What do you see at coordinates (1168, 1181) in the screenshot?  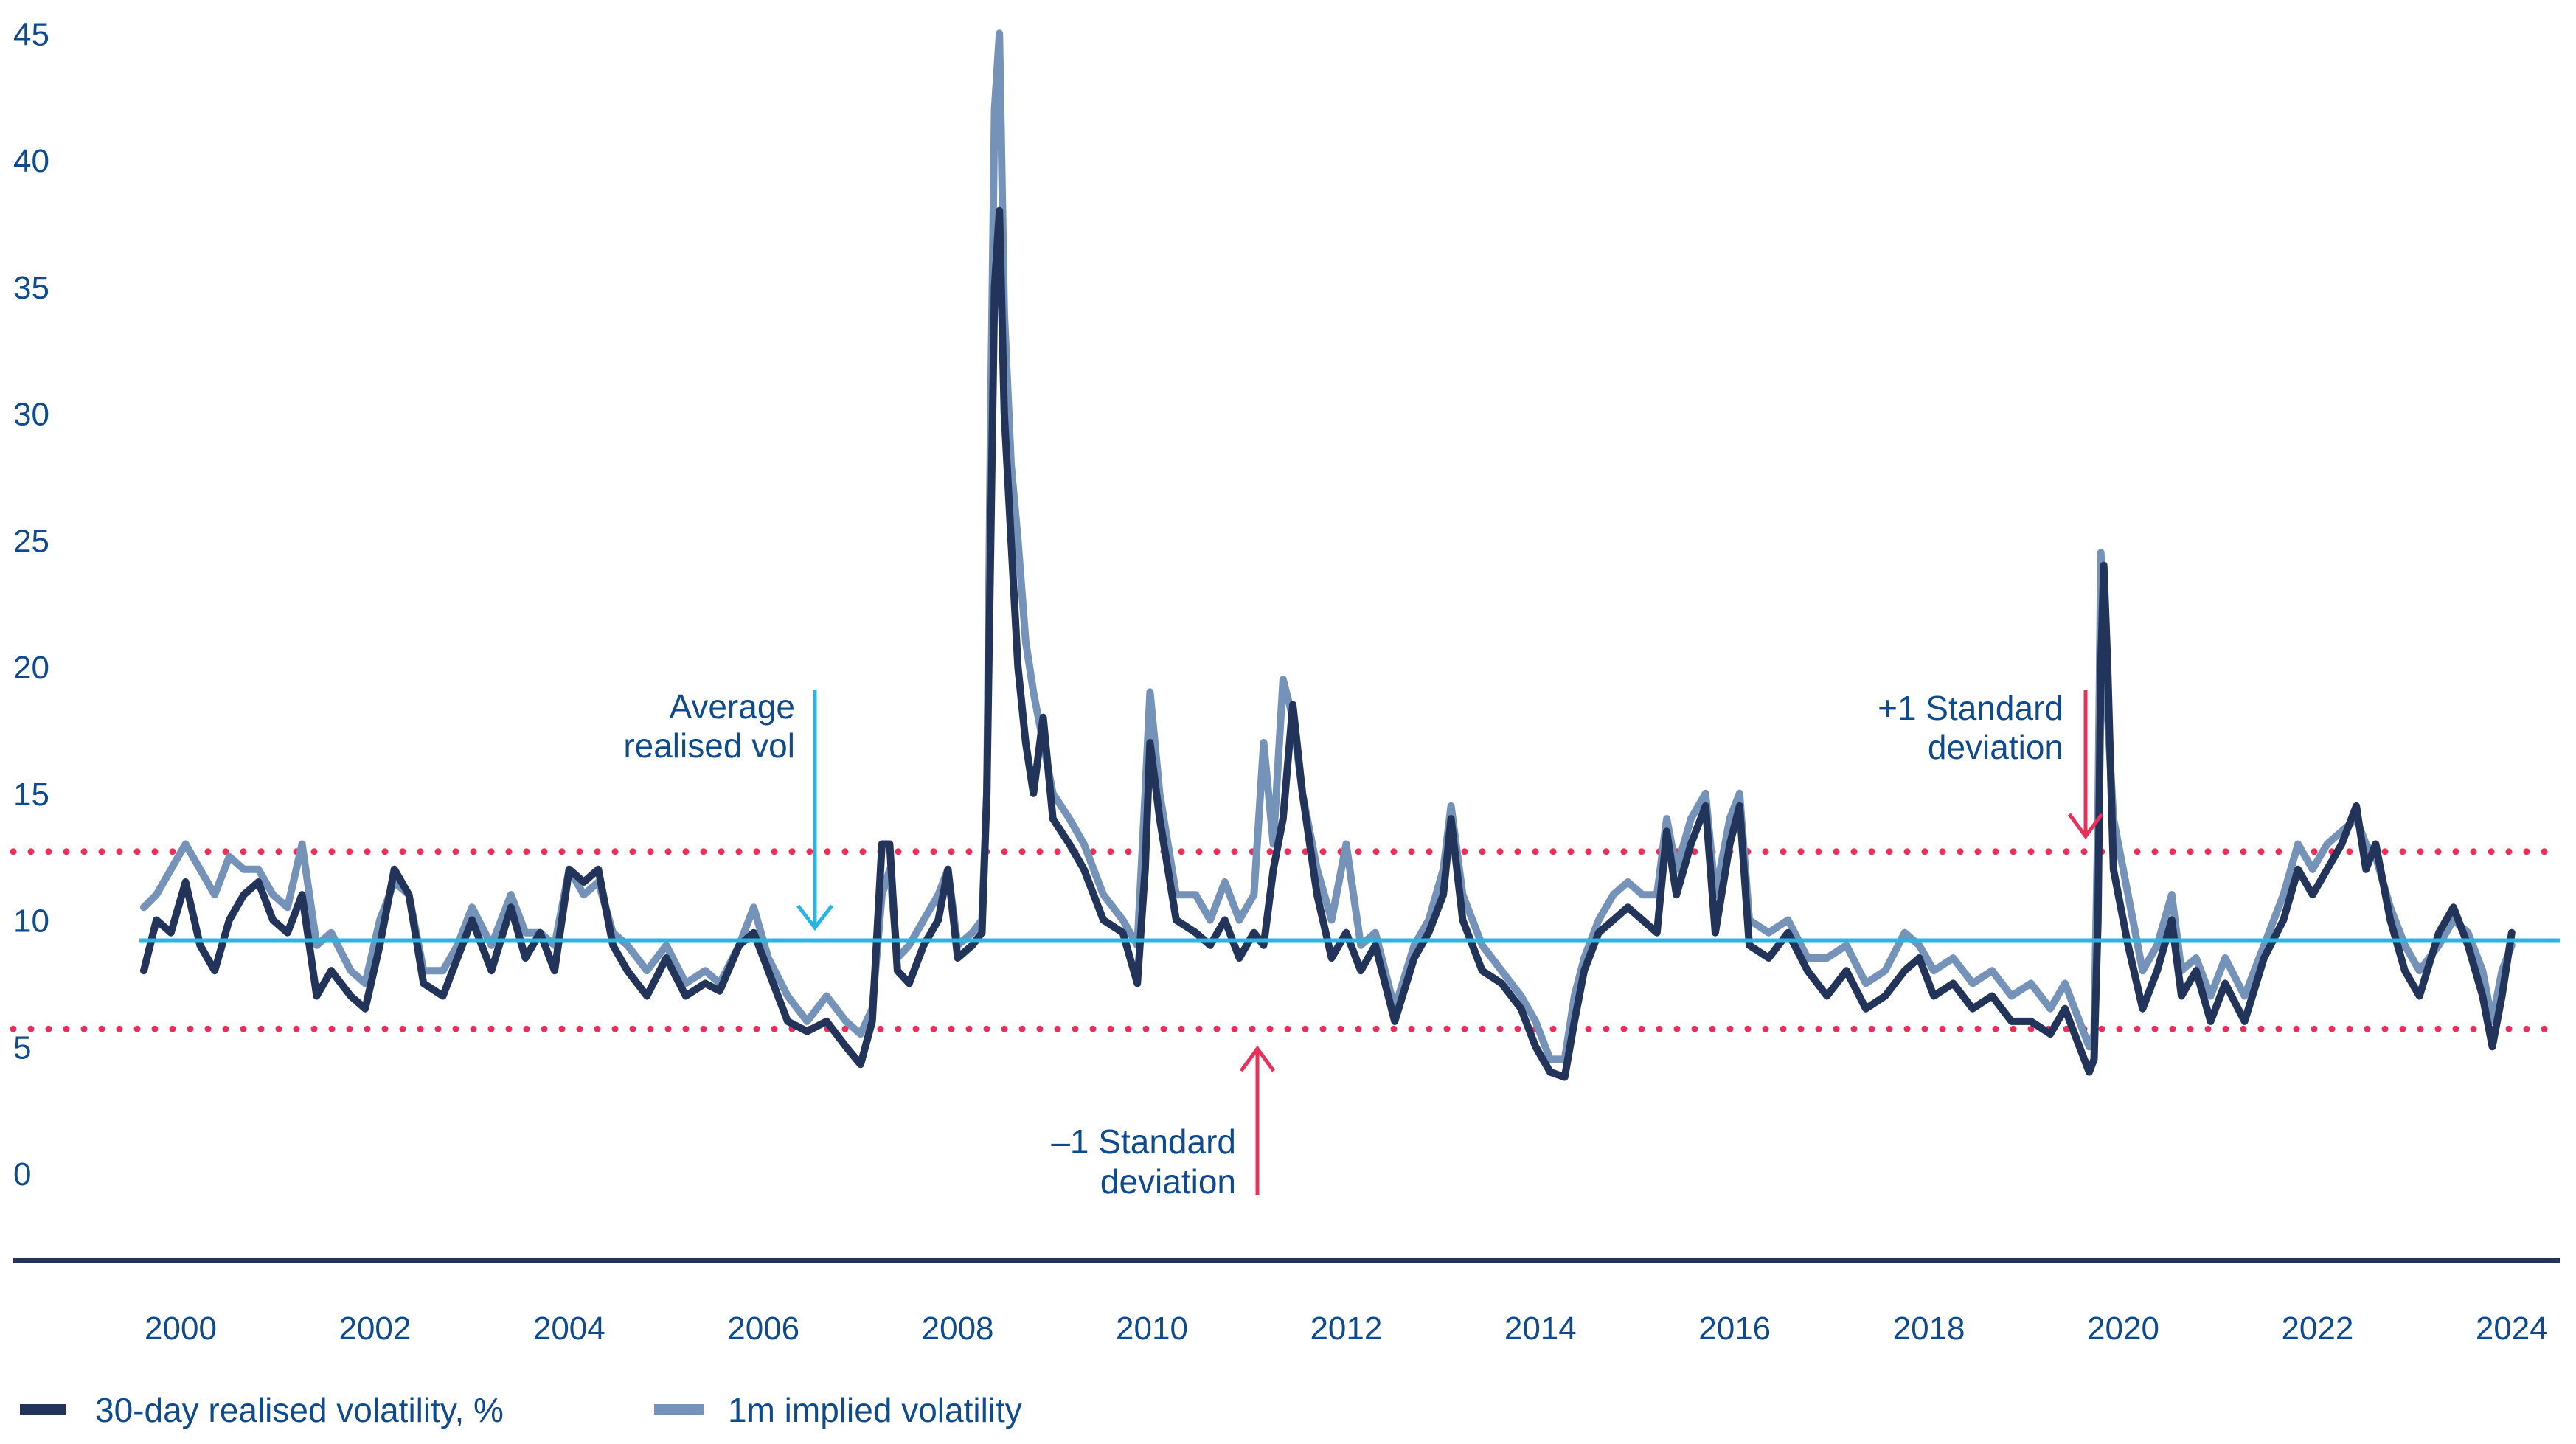 I see `annotation-minus-sd-line2: deviation` at bounding box center [1168, 1181].